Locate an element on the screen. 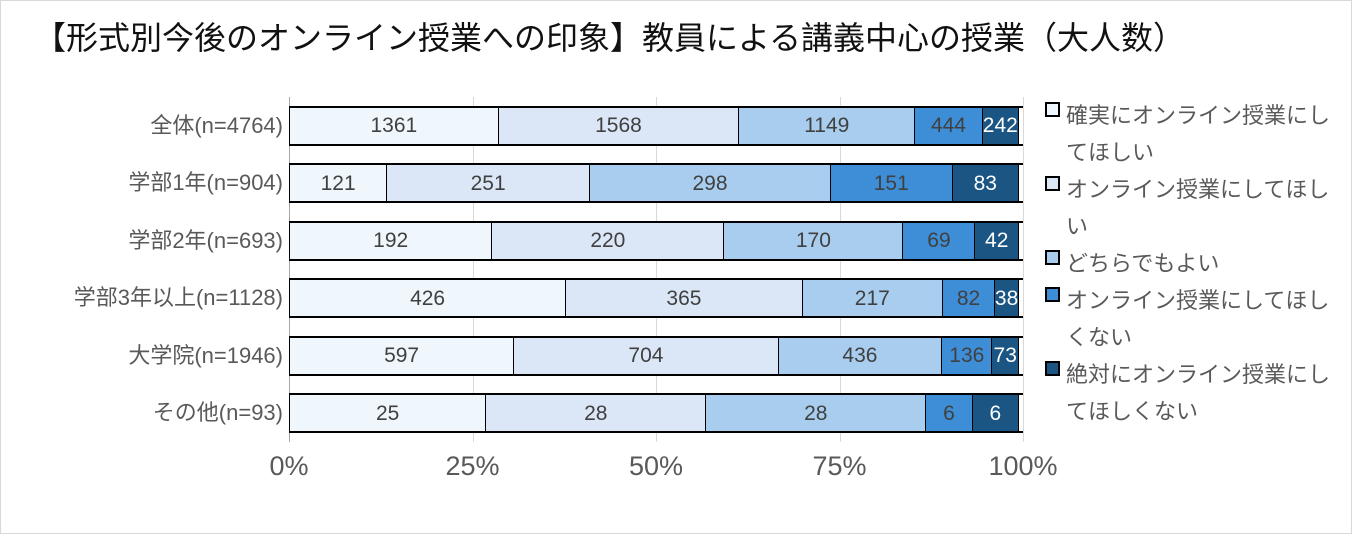  legend-item: 絶対にオンライン授業にしてほしくない is located at coordinates (1191, 393).